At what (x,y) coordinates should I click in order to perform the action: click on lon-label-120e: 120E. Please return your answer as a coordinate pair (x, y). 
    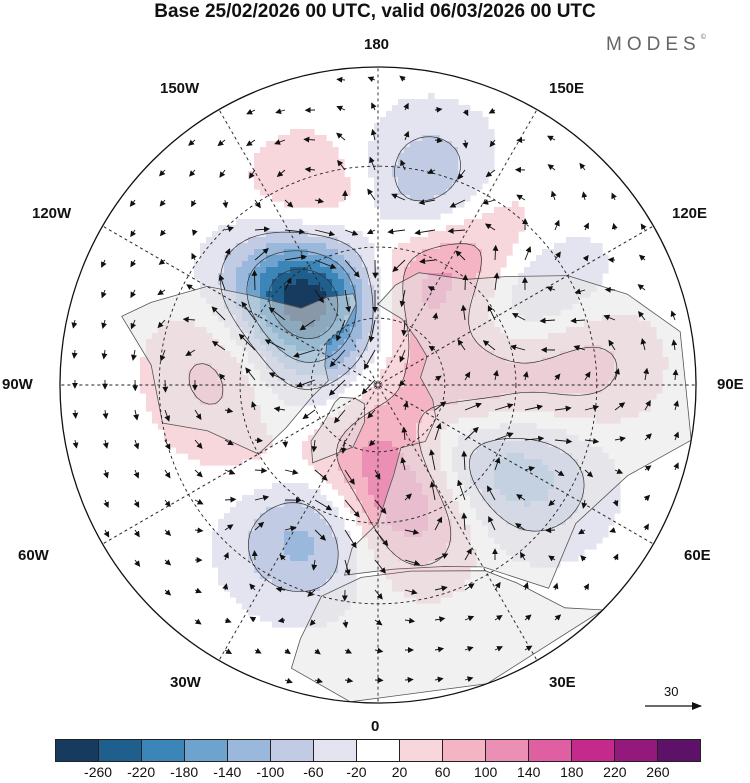
    Looking at the image, I should click on (690, 213).